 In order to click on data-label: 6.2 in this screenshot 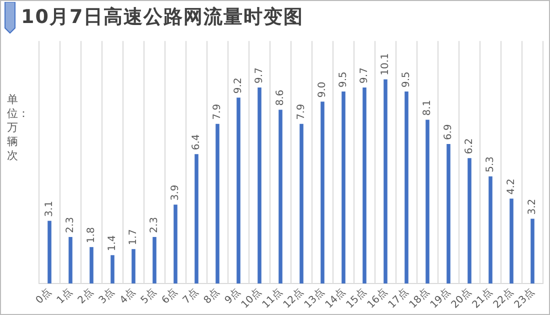, I will do `click(470, 146)`.